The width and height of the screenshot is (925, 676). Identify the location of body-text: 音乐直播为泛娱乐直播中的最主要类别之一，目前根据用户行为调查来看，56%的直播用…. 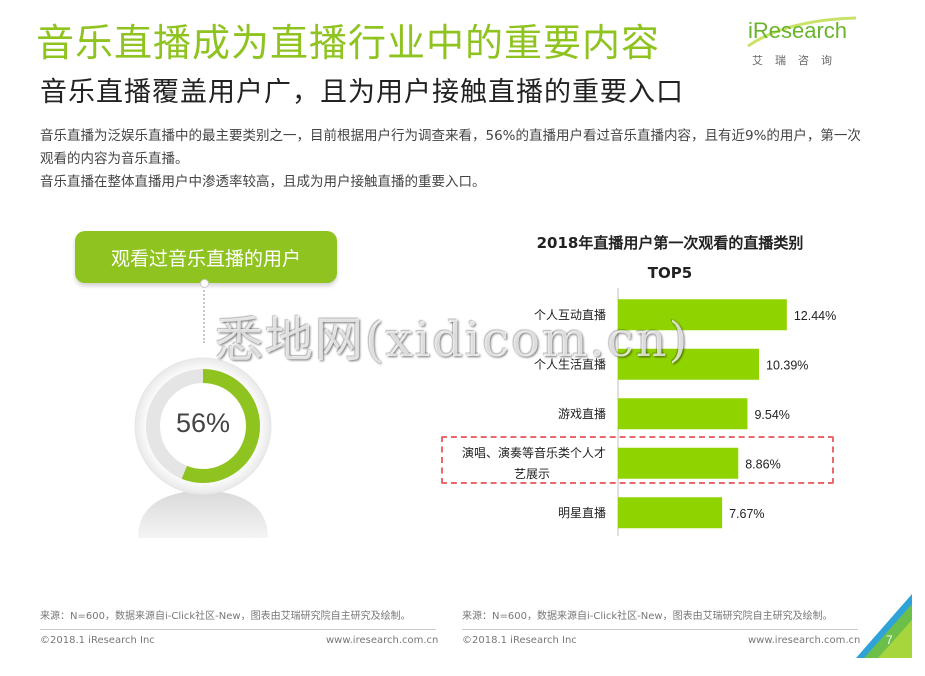
(455, 159).